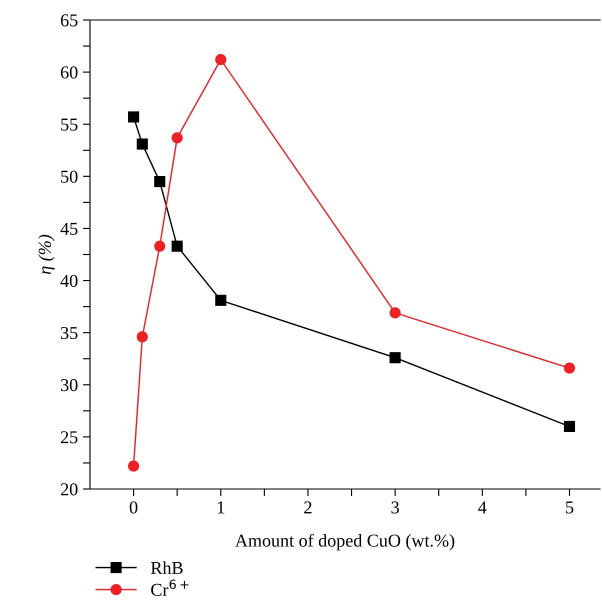 The height and width of the screenshot is (616, 602). Describe the element at coordinates (69, 385) in the screenshot. I see `y-tick-label: 30` at that location.